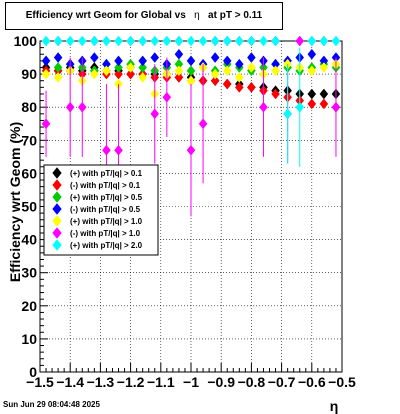 The width and height of the screenshot is (400, 414). What do you see at coordinates (106, 197) in the screenshot?
I see `legend-label: (+) with pT/|q| > 0.5` at bounding box center [106, 197].